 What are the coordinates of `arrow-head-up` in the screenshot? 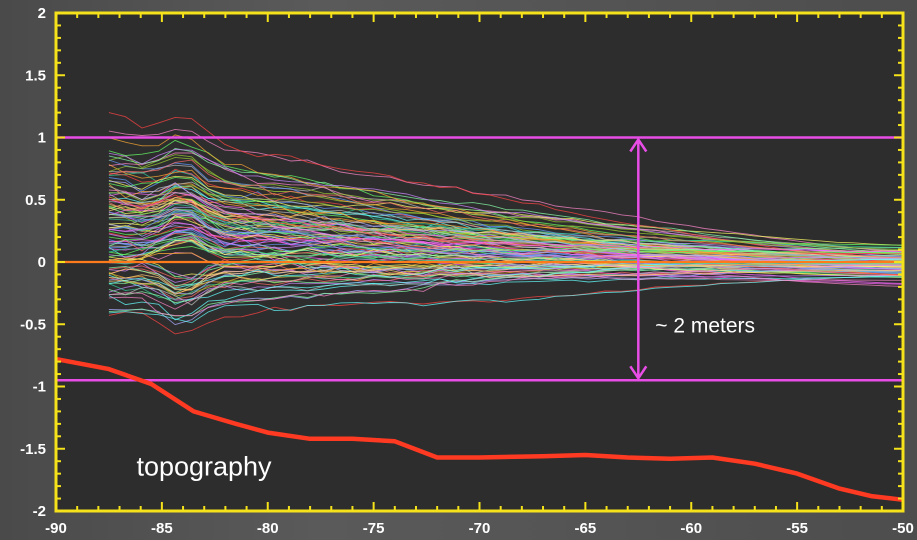 It's located at (638, 145).